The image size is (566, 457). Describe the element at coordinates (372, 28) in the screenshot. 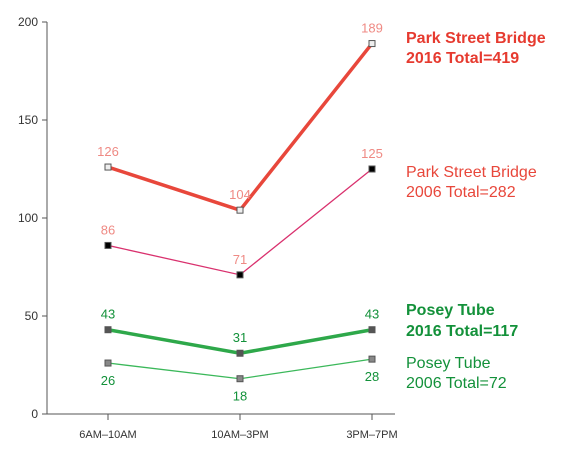

I see `data-label: 189` at that location.